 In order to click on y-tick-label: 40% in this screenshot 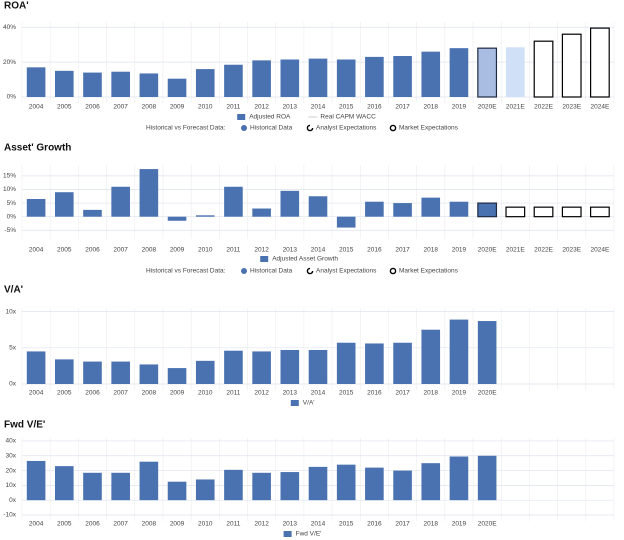, I will do `click(9, 27)`.